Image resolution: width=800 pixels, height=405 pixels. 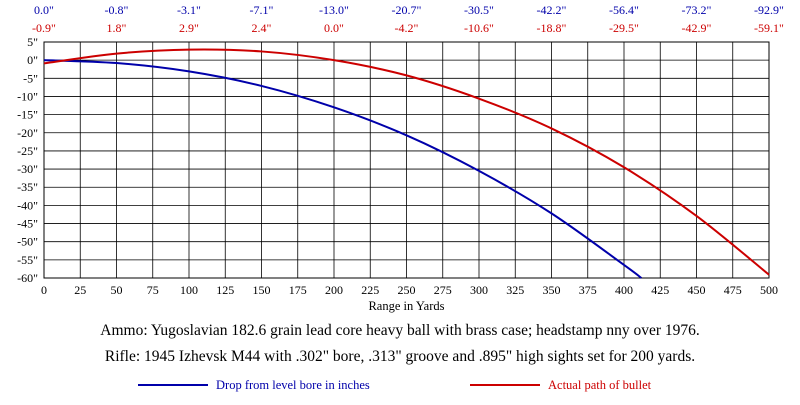 I want to click on y-tick-label: 0", so click(x=32, y=60).